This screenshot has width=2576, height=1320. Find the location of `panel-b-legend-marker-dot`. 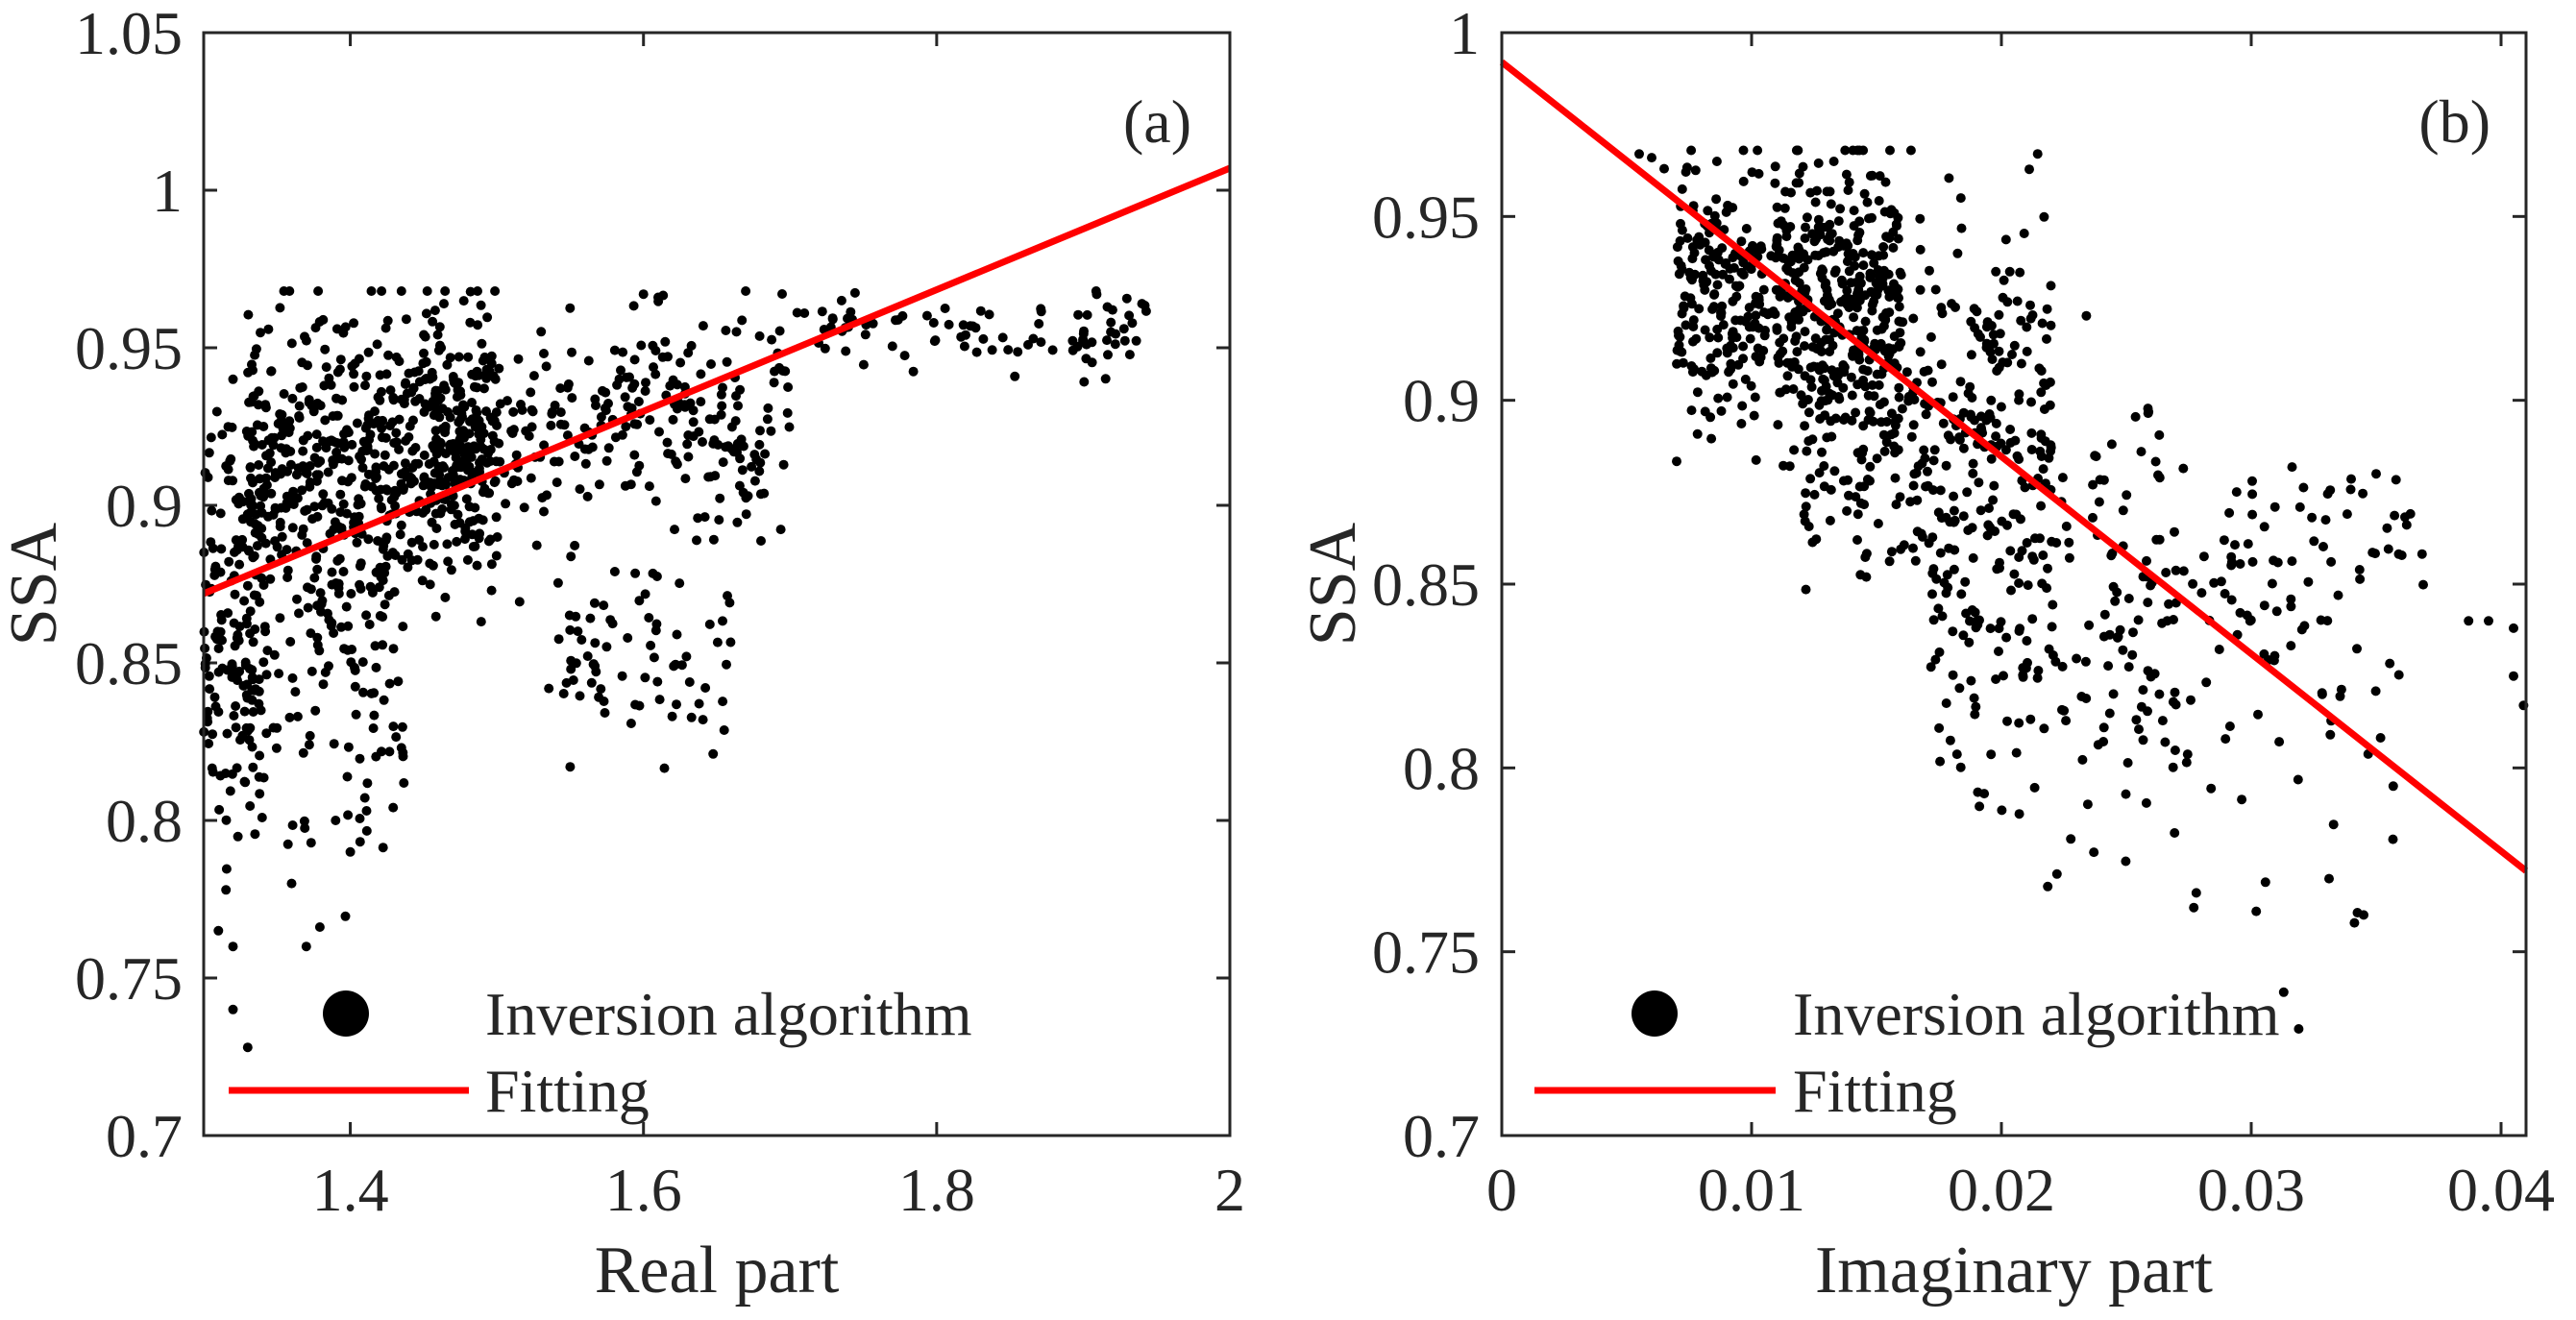

panel-b-legend-marker-dot is located at coordinates (1654, 1014).